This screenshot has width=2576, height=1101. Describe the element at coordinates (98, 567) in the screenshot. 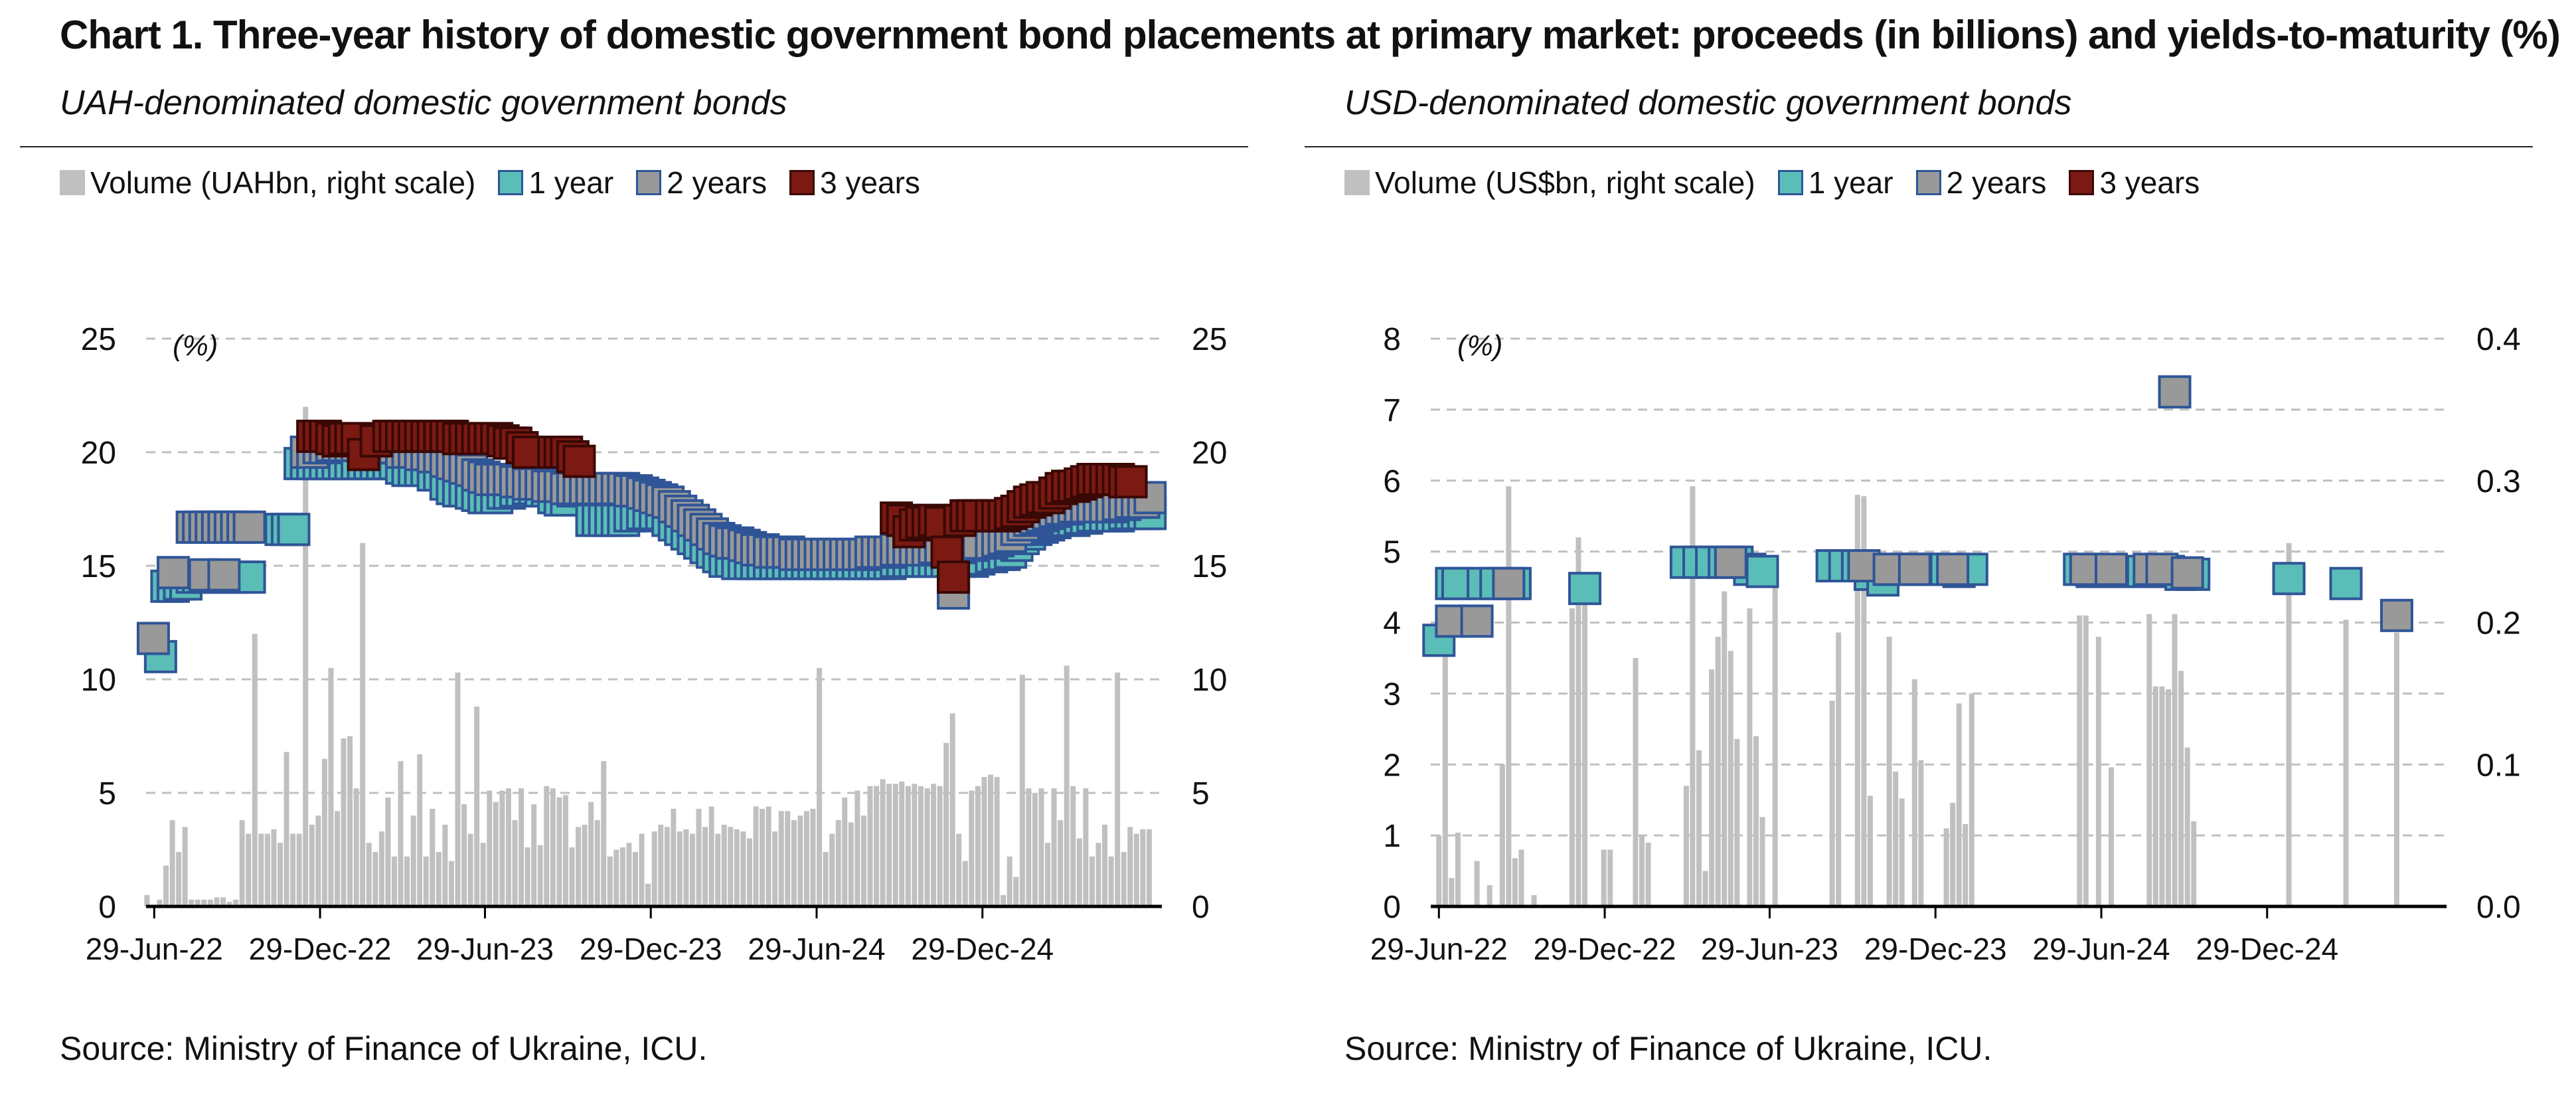

I see `y-tick-label-left: 15` at that location.